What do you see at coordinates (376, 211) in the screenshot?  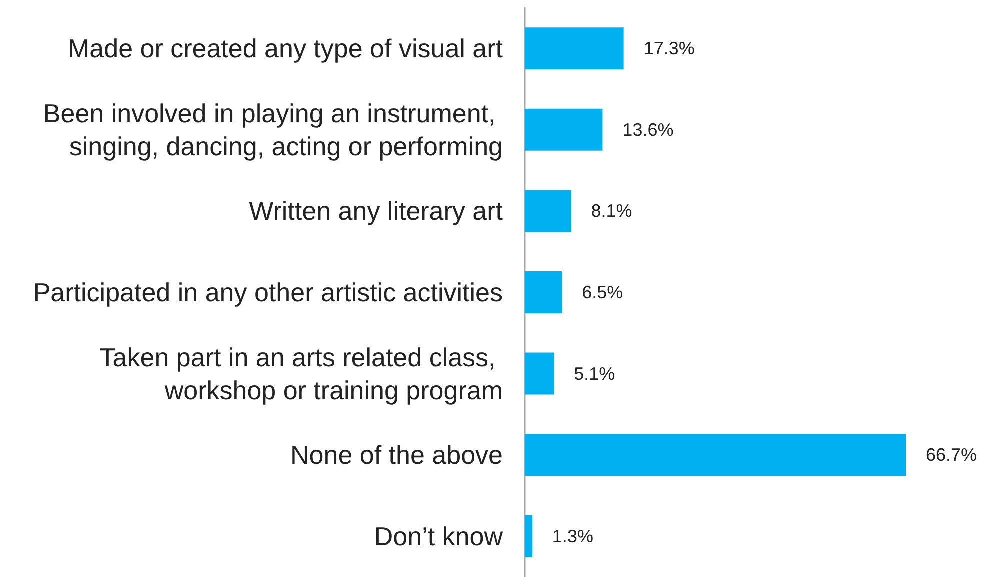 I see `y-tick-label: Written any literary art` at bounding box center [376, 211].